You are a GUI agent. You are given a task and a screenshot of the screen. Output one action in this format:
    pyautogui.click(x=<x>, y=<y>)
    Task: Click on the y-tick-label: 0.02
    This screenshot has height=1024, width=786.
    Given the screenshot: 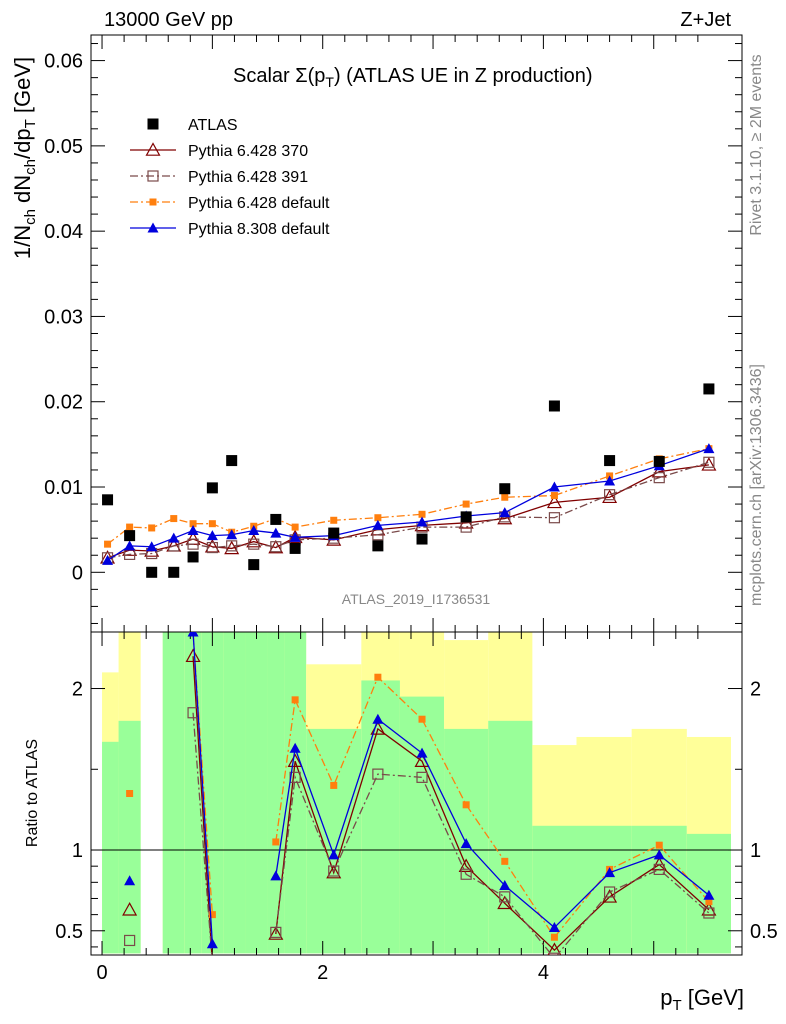 What is the action you would take?
    pyautogui.click(x=63, y=403)
    